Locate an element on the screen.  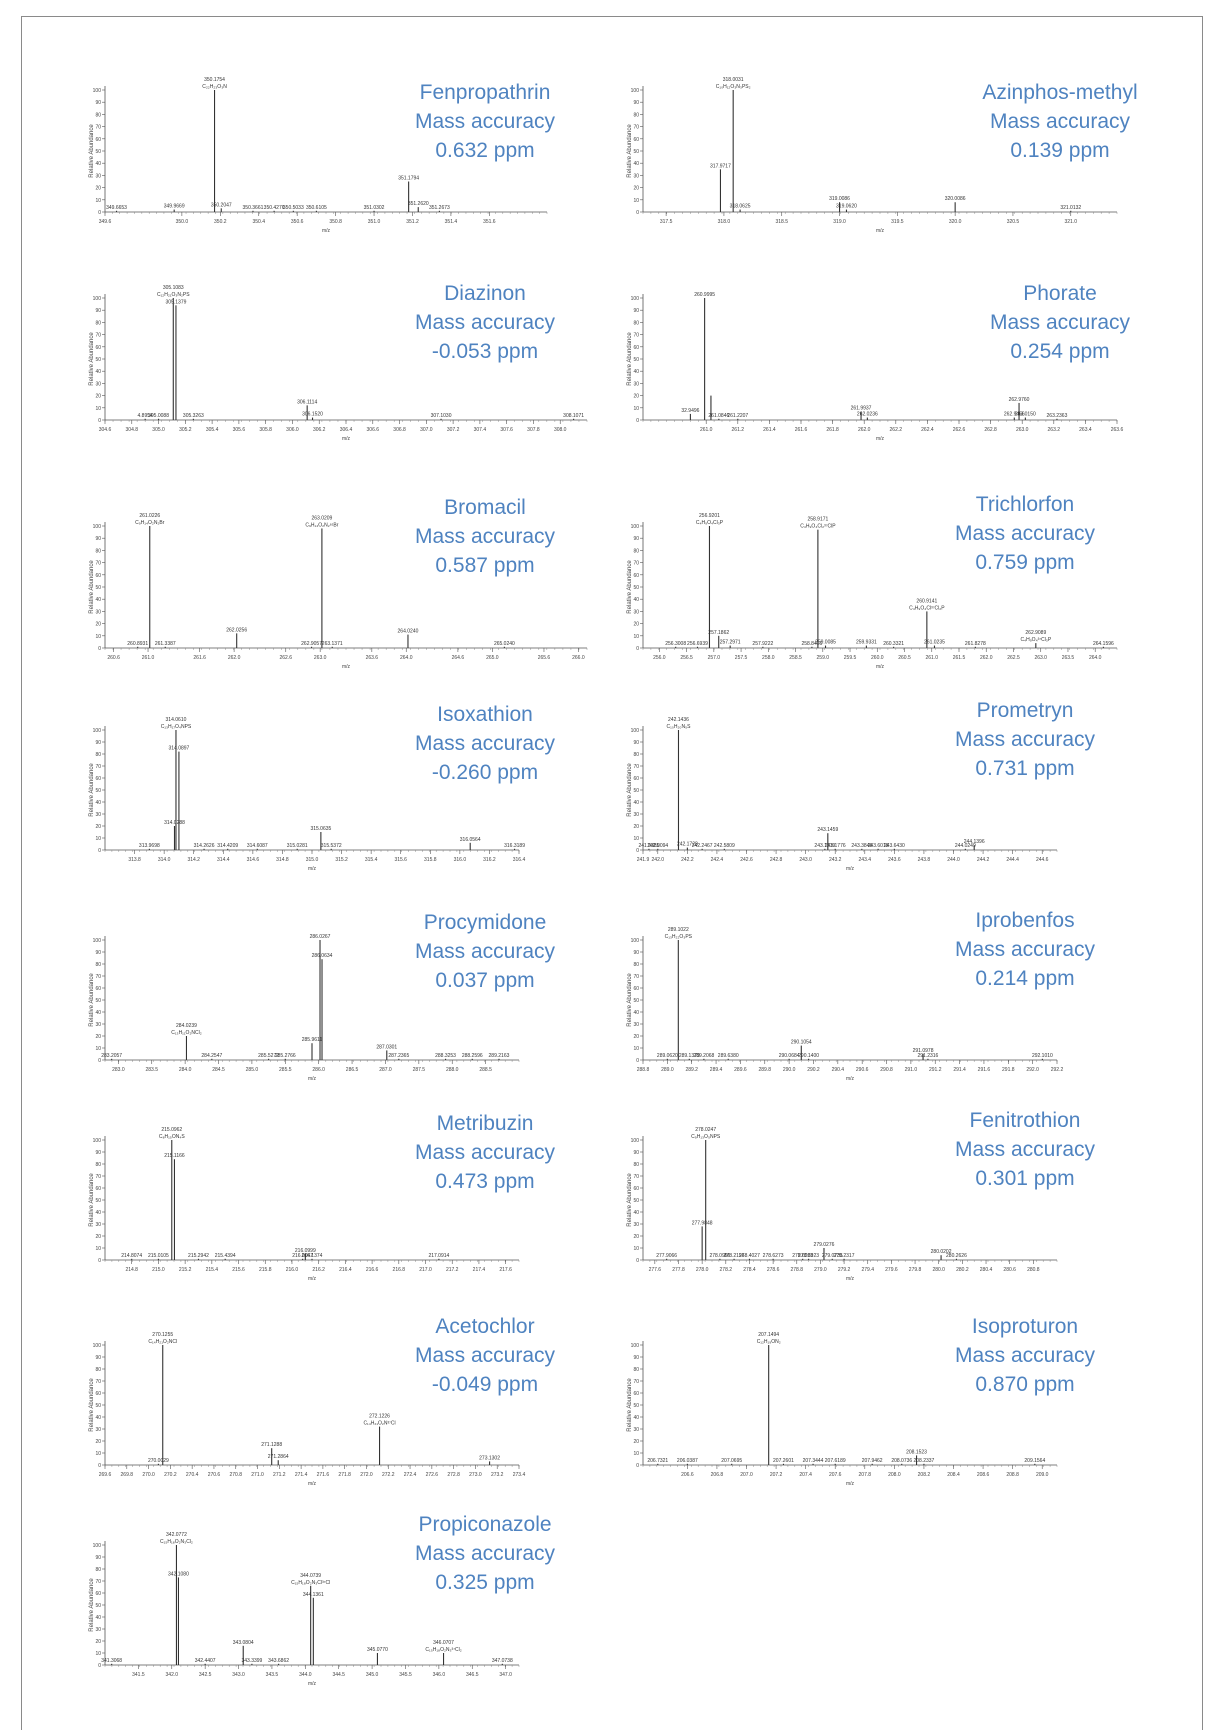
x-tick-label: 350.0 is located at coordinates (182, 222).